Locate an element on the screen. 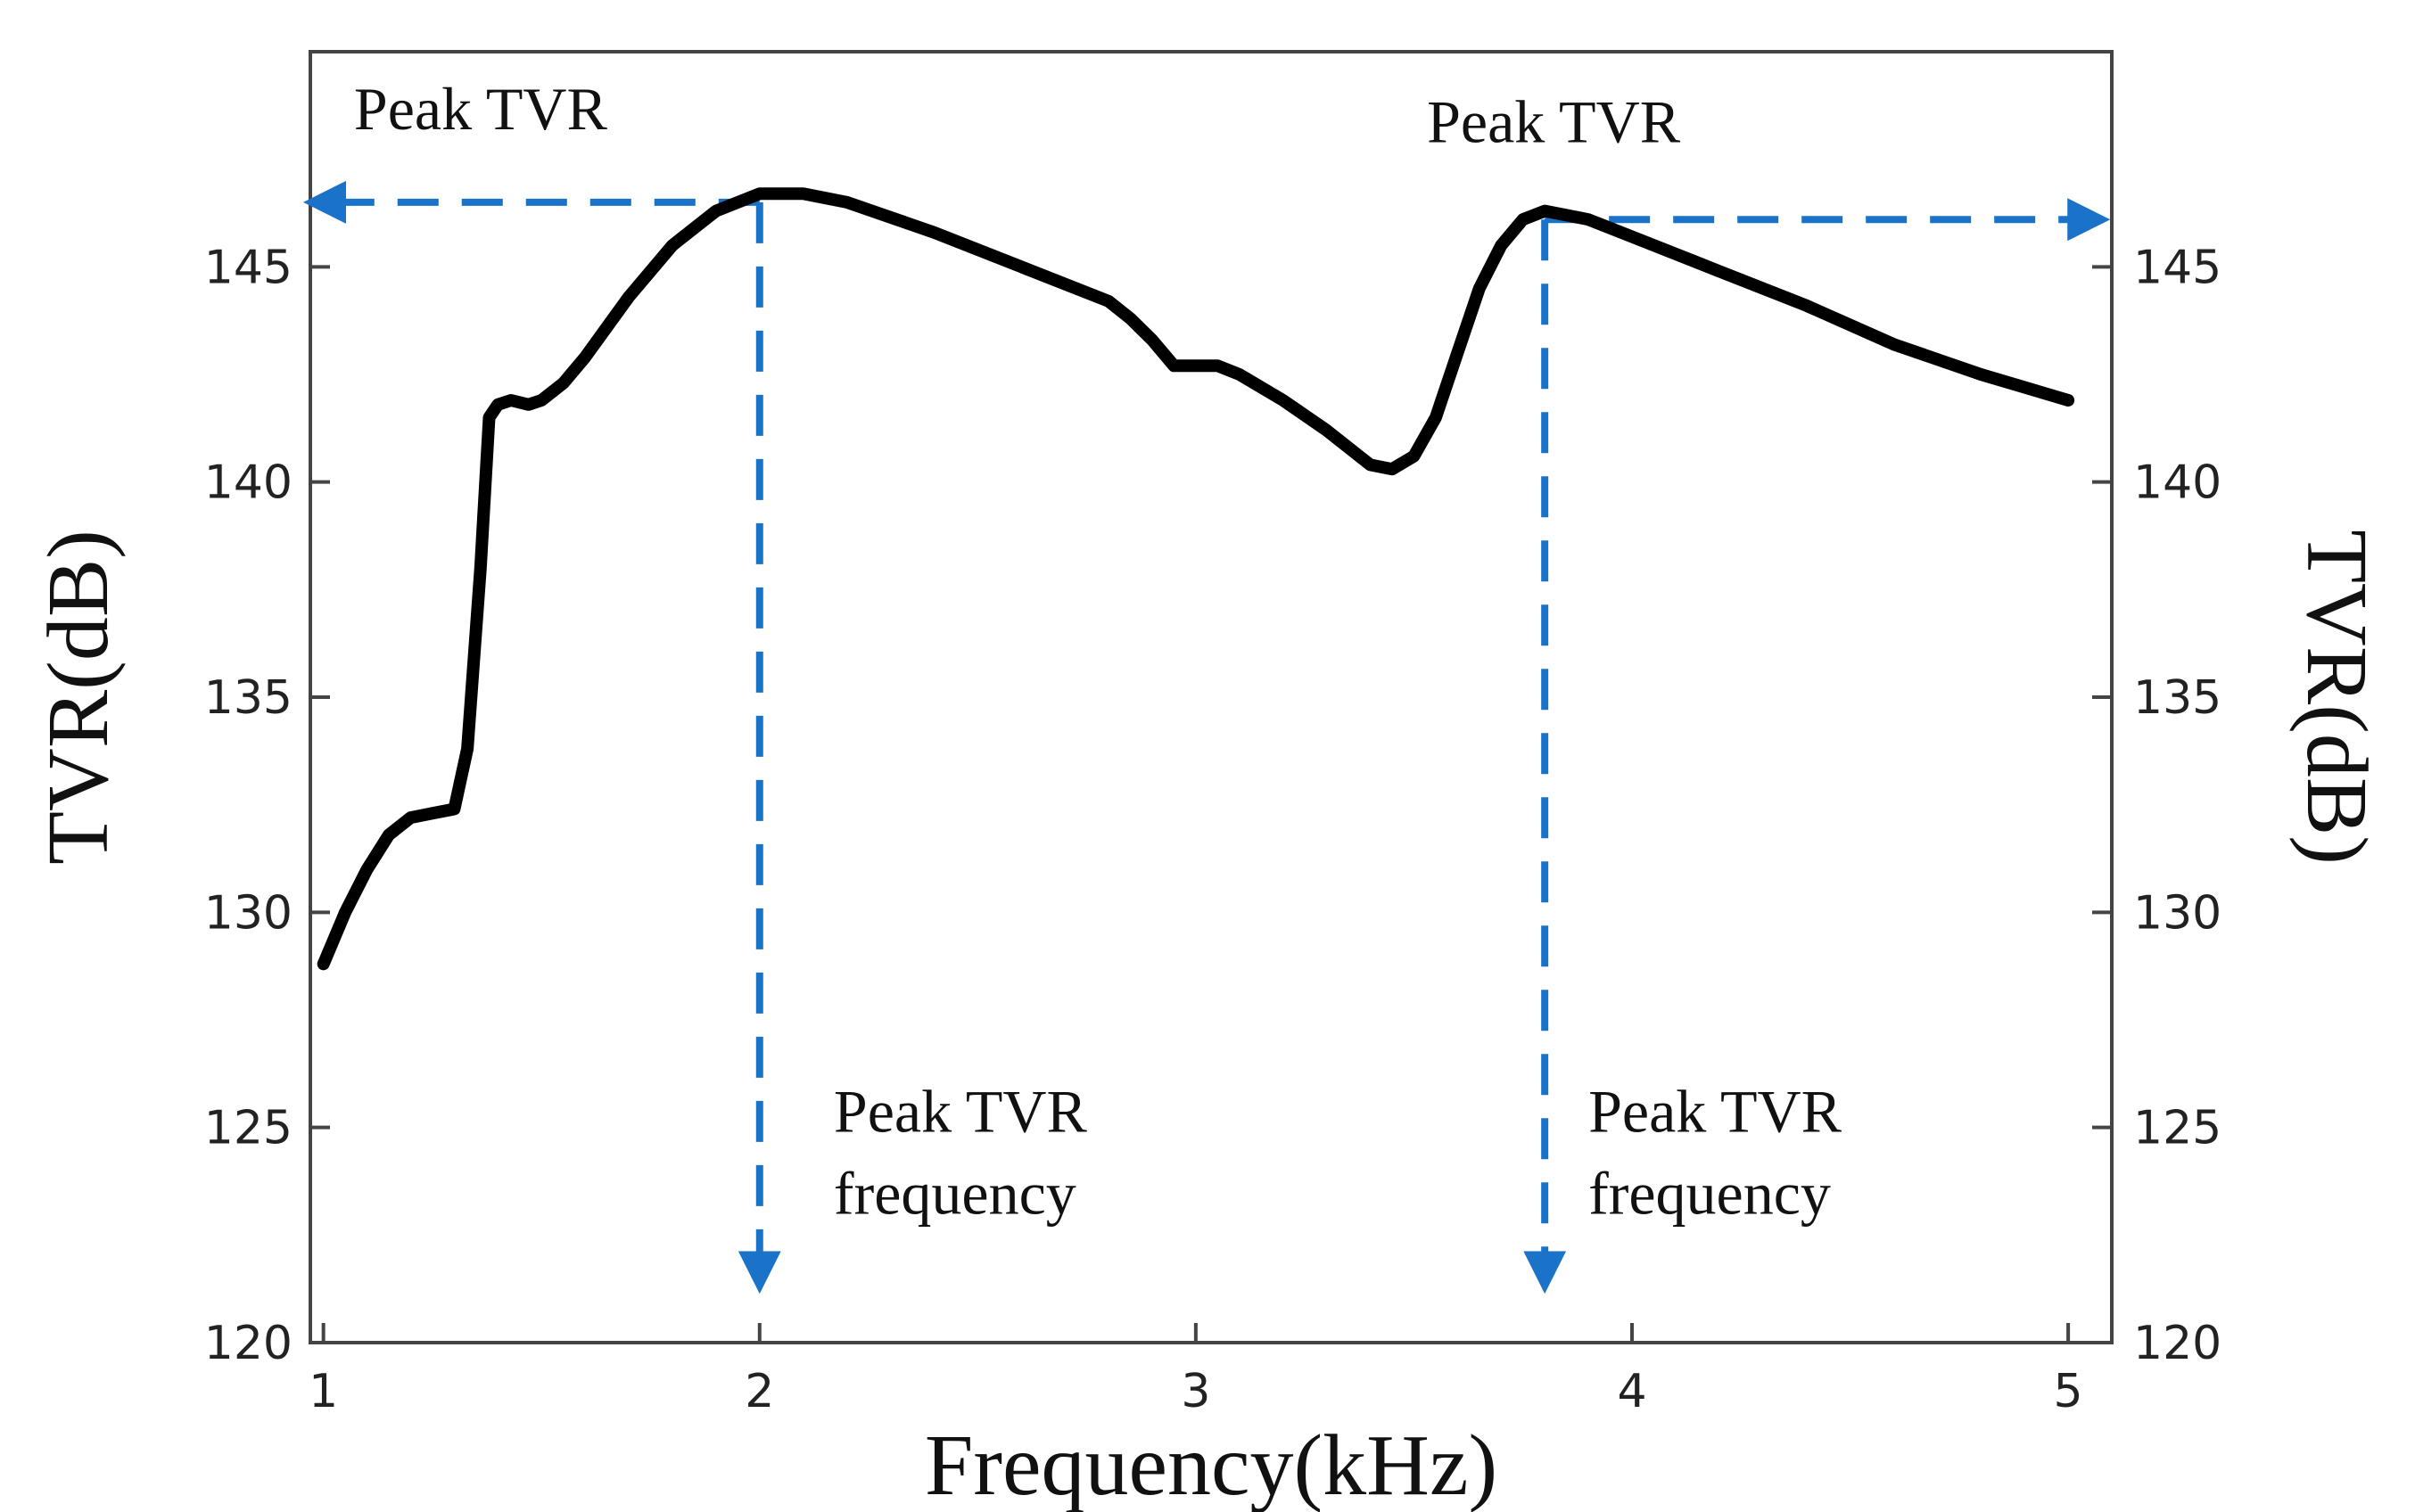 Image resolution: width=2415 pixels, height=1512 pixels. y-tick-label-right-140: 140 is located at coordinates (2177, 483).